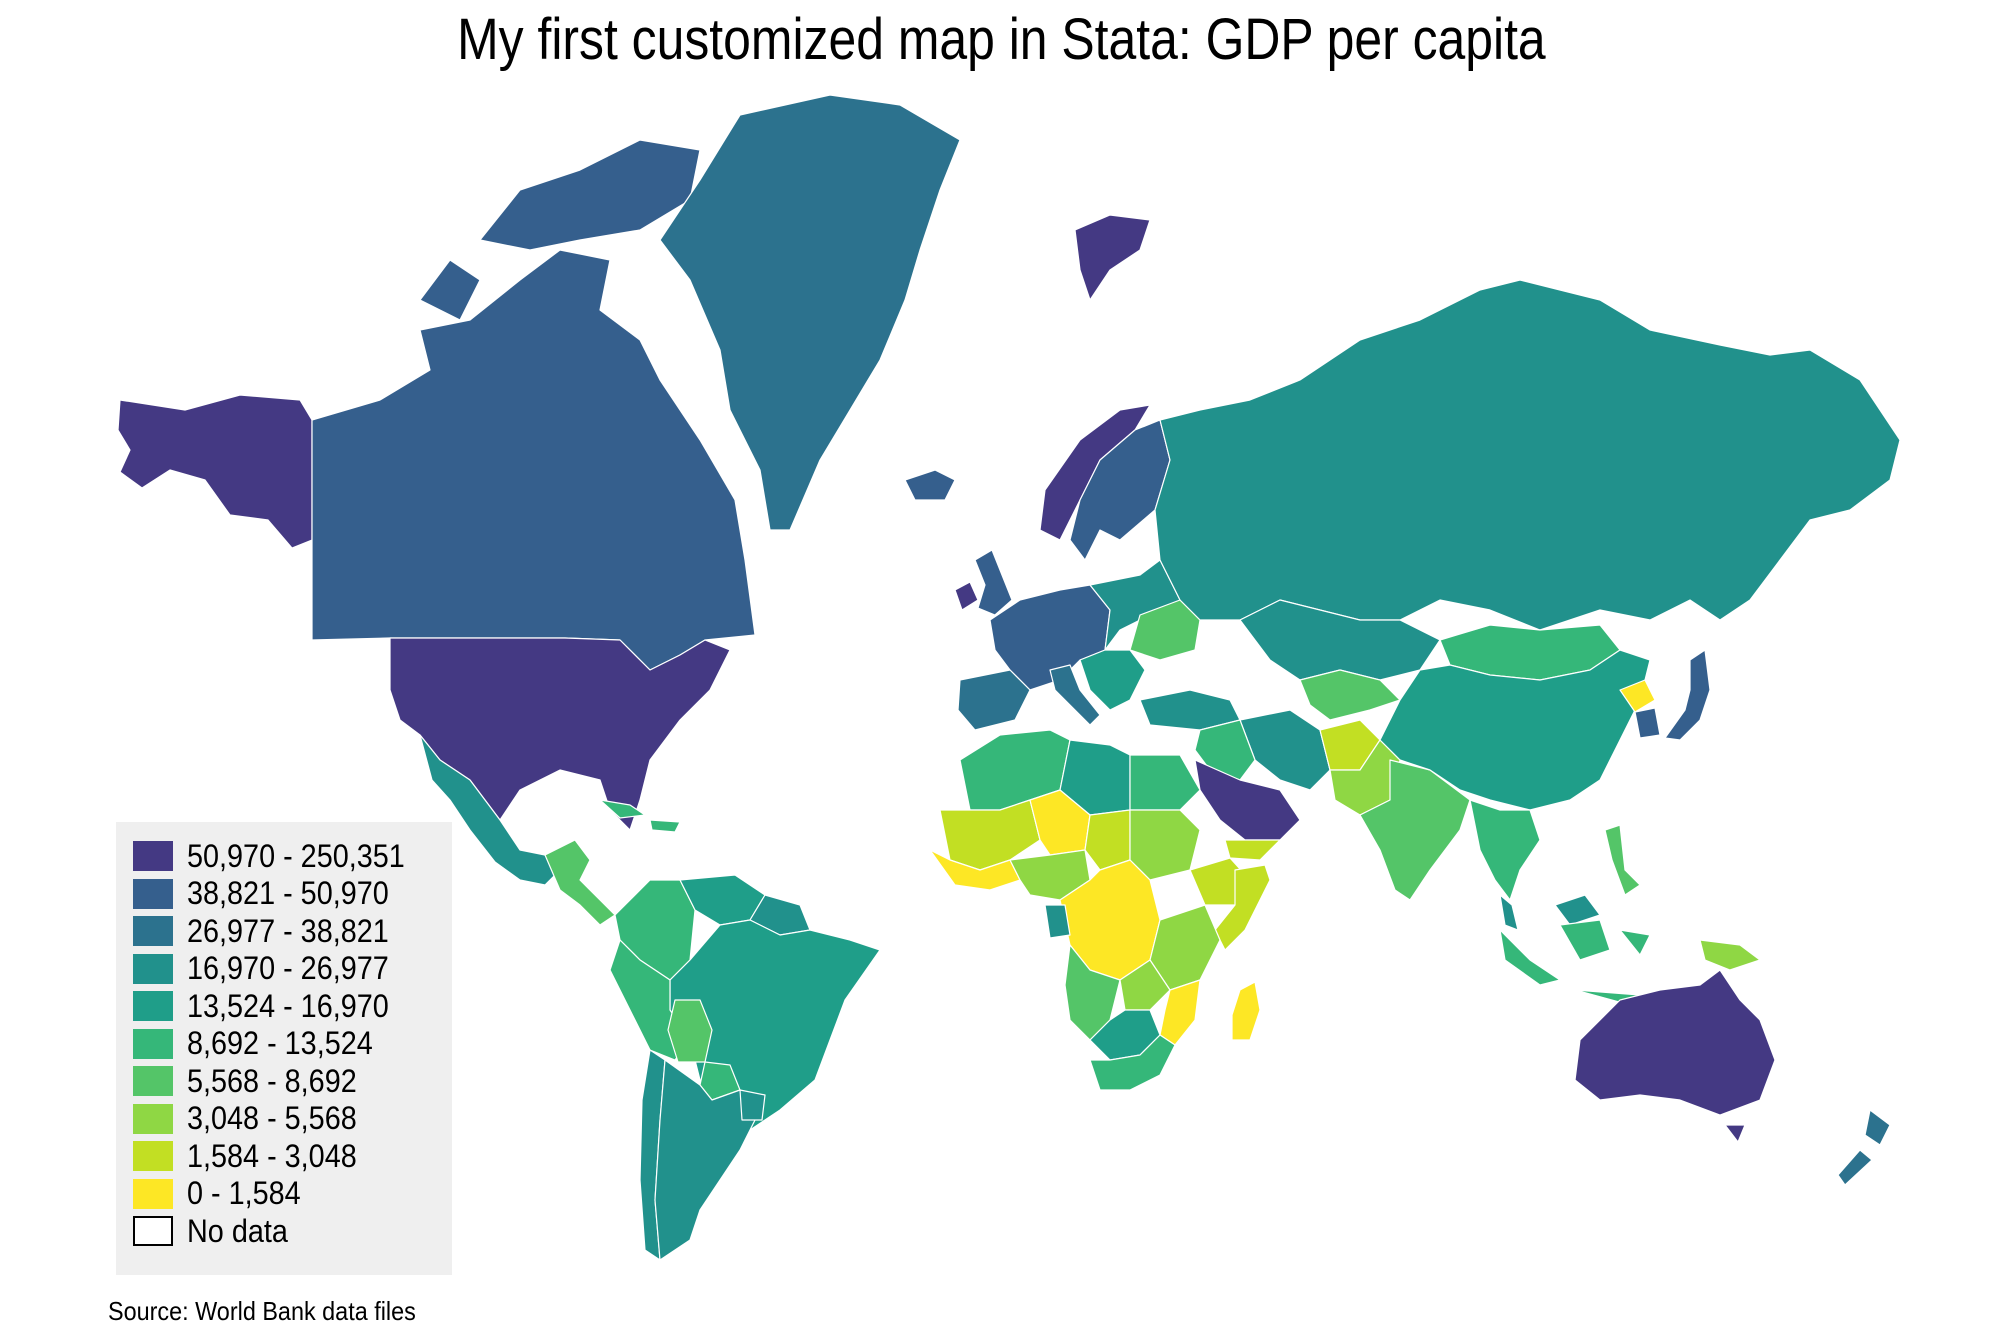 This screenshot has width=2000, height=1333. Describe the element at coordinates (1622, 860) in the screenshot. I see `region-philippines` at that location.